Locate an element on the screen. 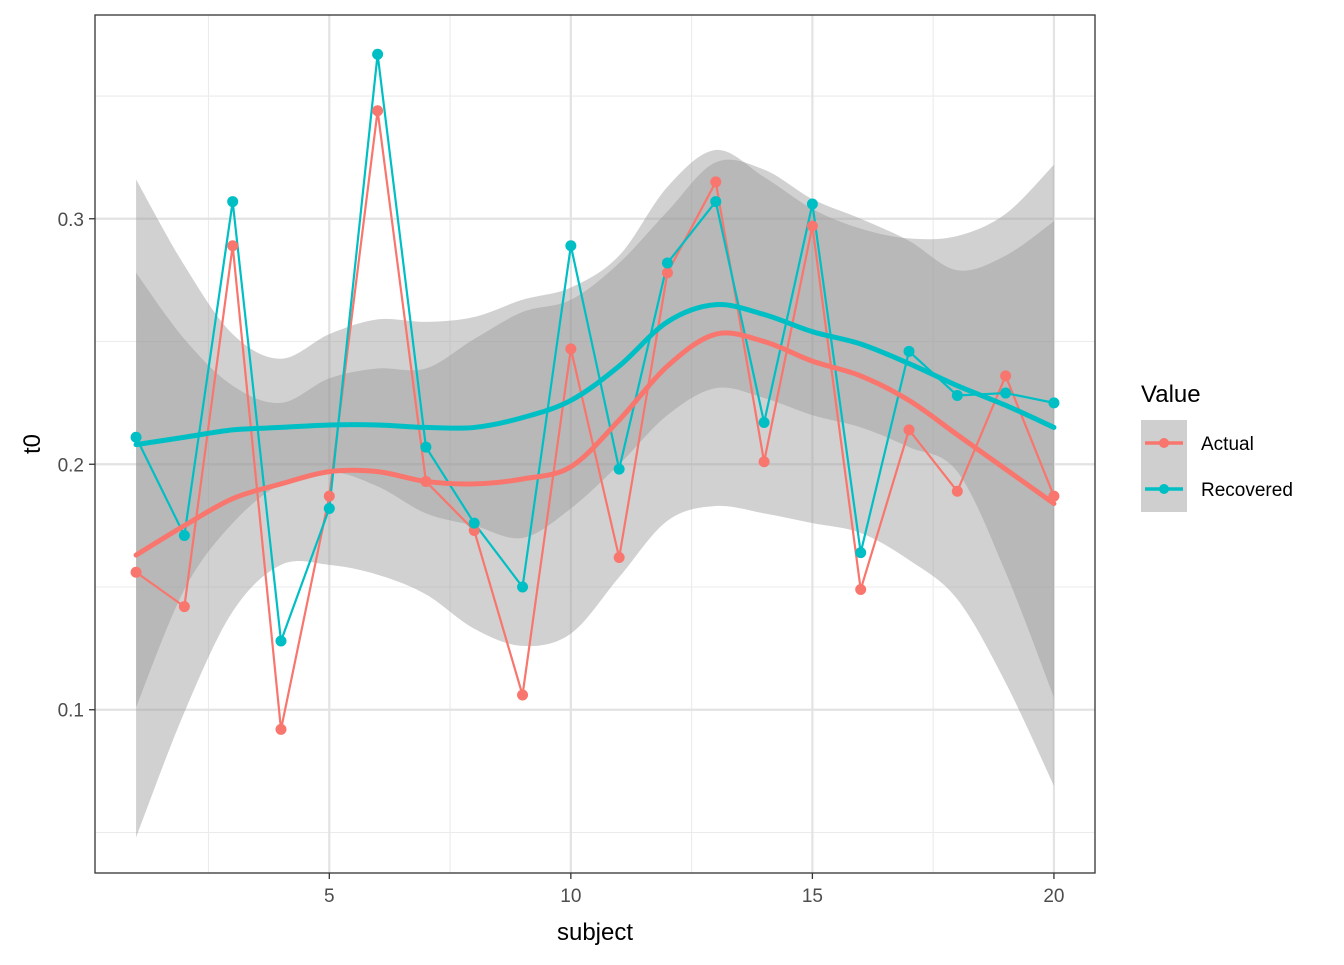  x-axis-title: subject is located at coordinates (595, 932).